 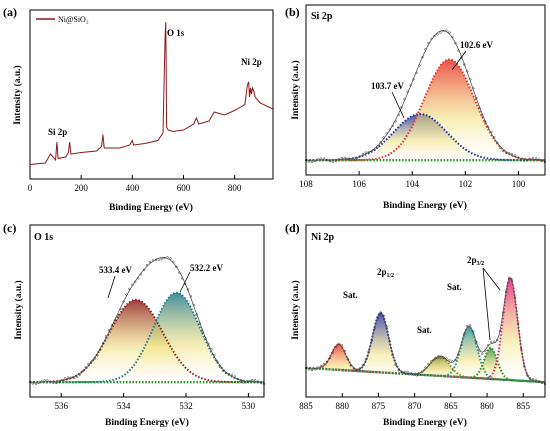 What do you see at coordinates (466, 184) in the screenshot?
I see `panel-b-x-tick-label: 102` at bounding box center [466, 184].